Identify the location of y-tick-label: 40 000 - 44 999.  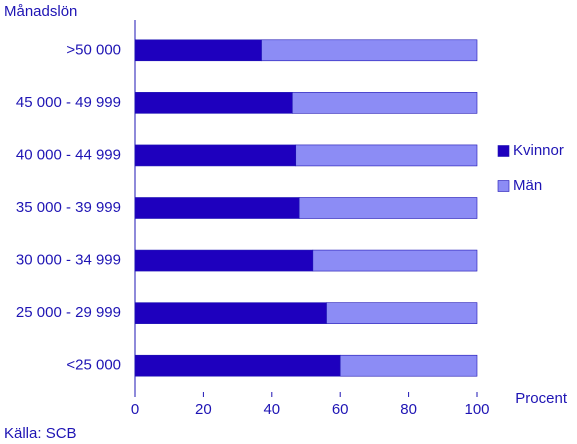
(68, 154).